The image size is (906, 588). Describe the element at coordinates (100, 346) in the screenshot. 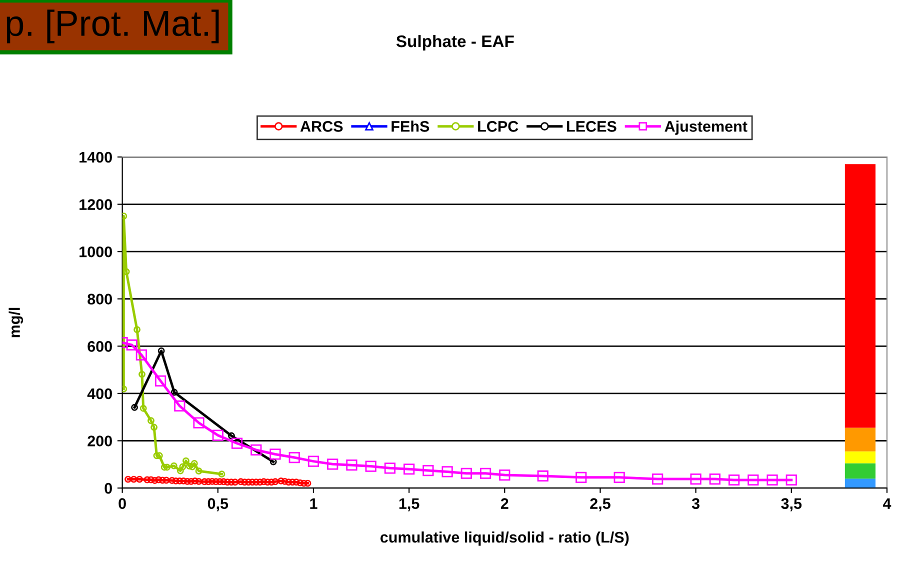

I see `y-tick-label: 600` at that location.